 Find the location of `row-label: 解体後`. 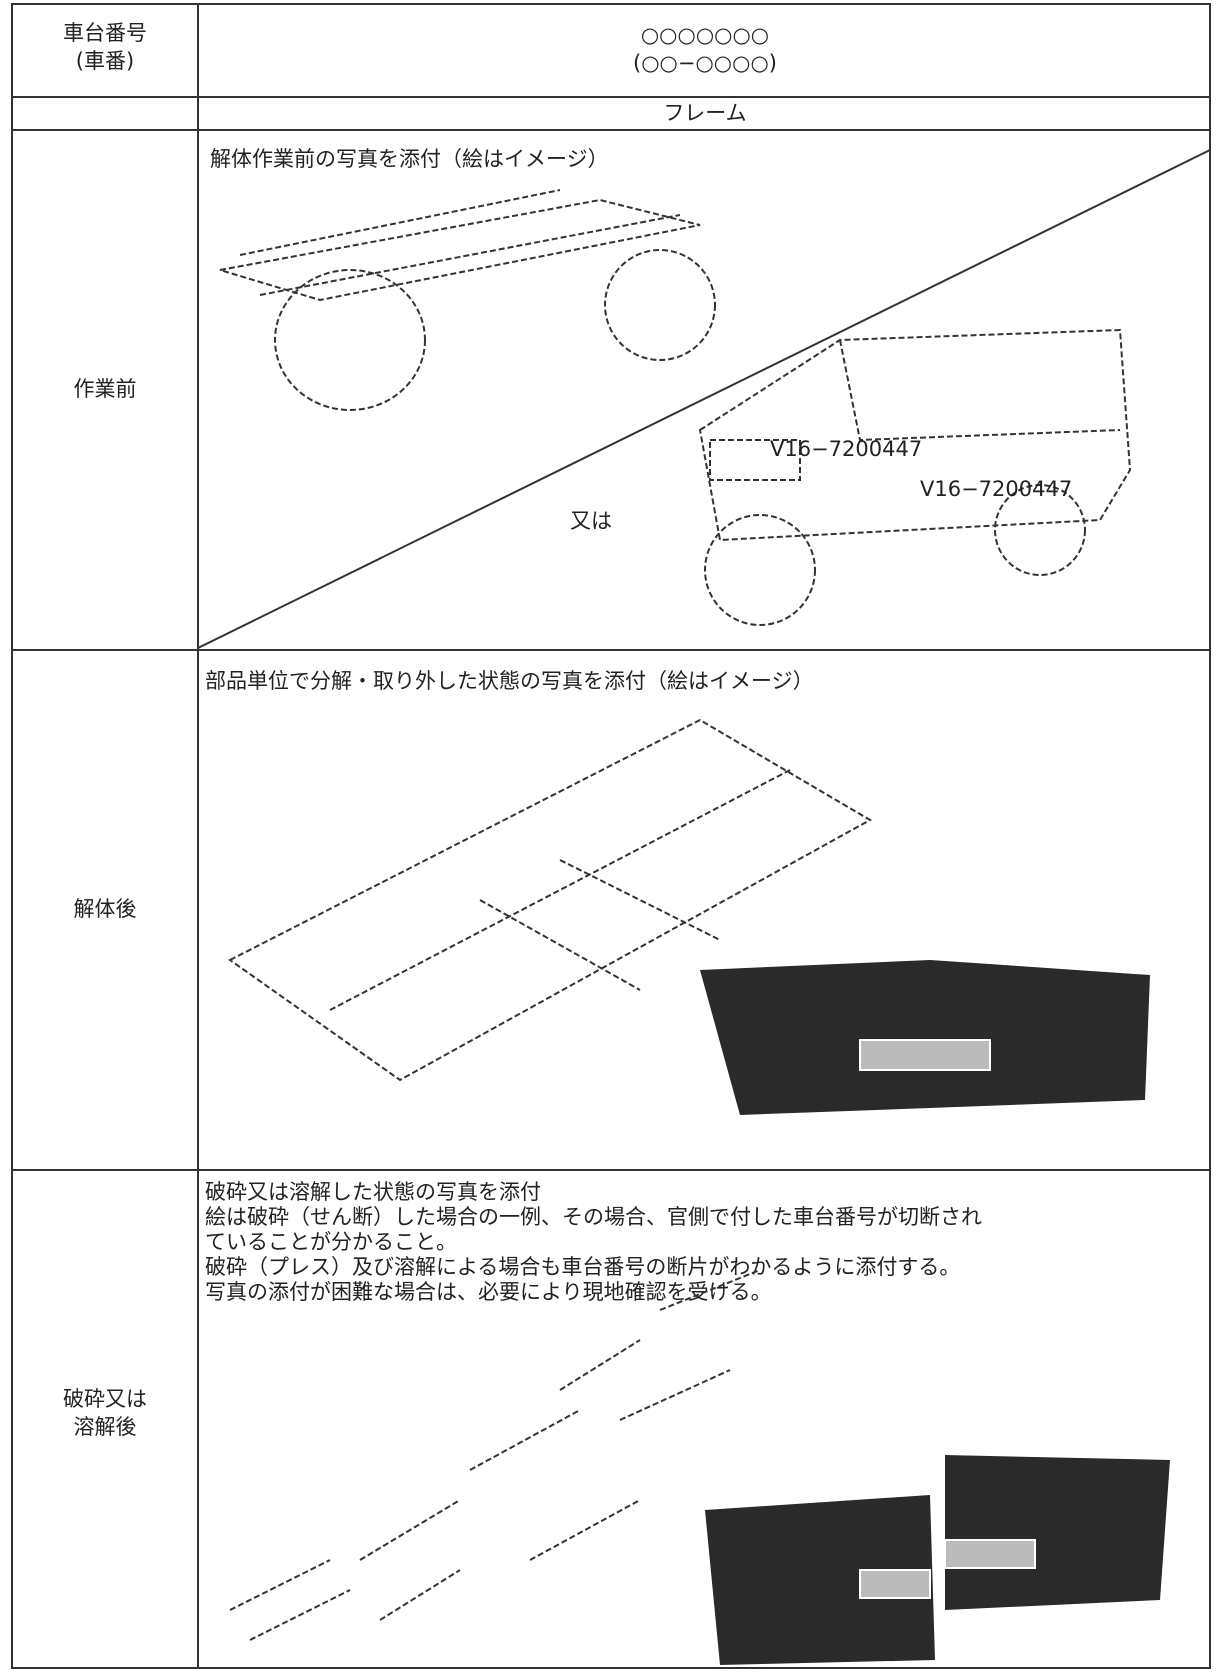

row-label: 解体後 is located at coordinates (105, 909).